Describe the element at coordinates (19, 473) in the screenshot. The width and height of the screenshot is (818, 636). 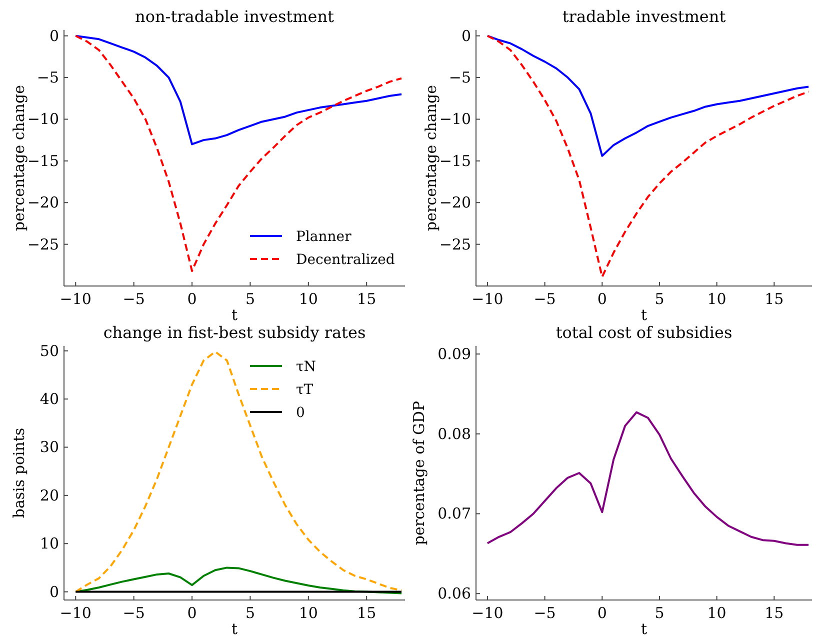
I see `y-axis-title: basis points` at that location.